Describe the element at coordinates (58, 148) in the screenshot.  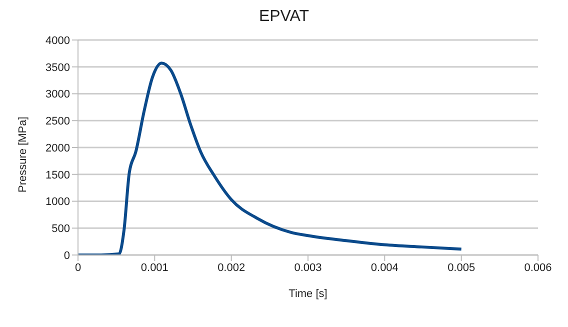
I see `y-tick-label: 2000` at that location.